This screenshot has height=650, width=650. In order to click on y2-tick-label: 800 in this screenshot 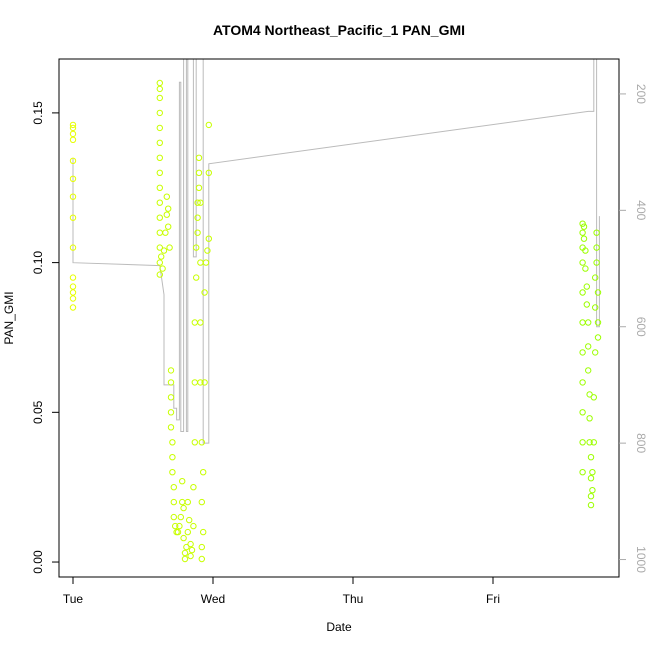, I will do `click(641, 443)`.